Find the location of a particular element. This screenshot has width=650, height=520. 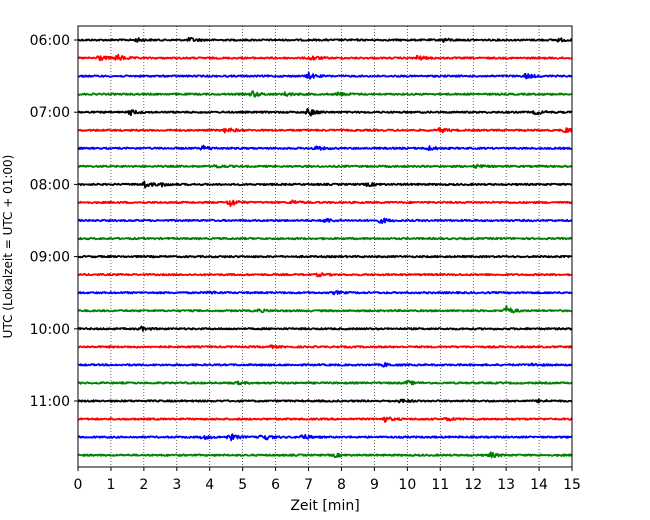

x-tick-label: 7 is located at coordinates (308, 485).